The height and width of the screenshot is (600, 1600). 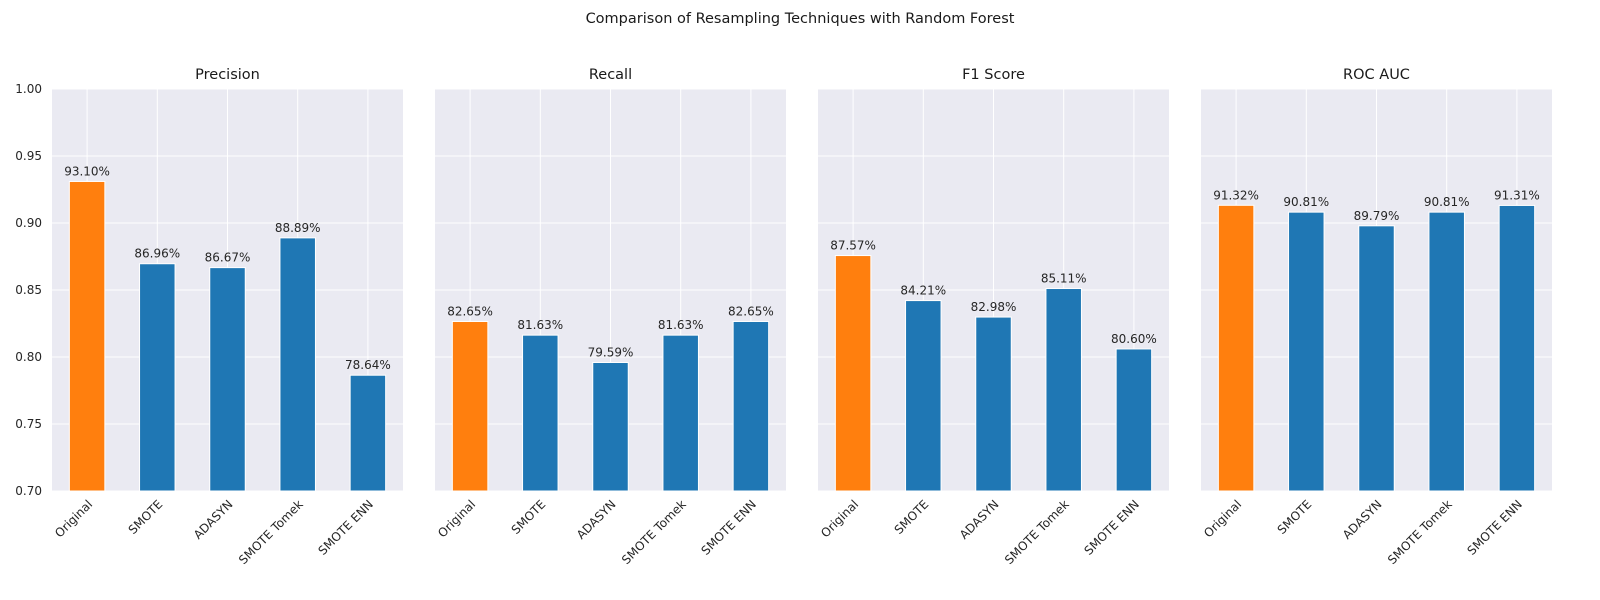 What do you see at coordinates (28, 89) in the screenshot?
I see `y-tick-label: 1.00` at bounding box center [28, 89].